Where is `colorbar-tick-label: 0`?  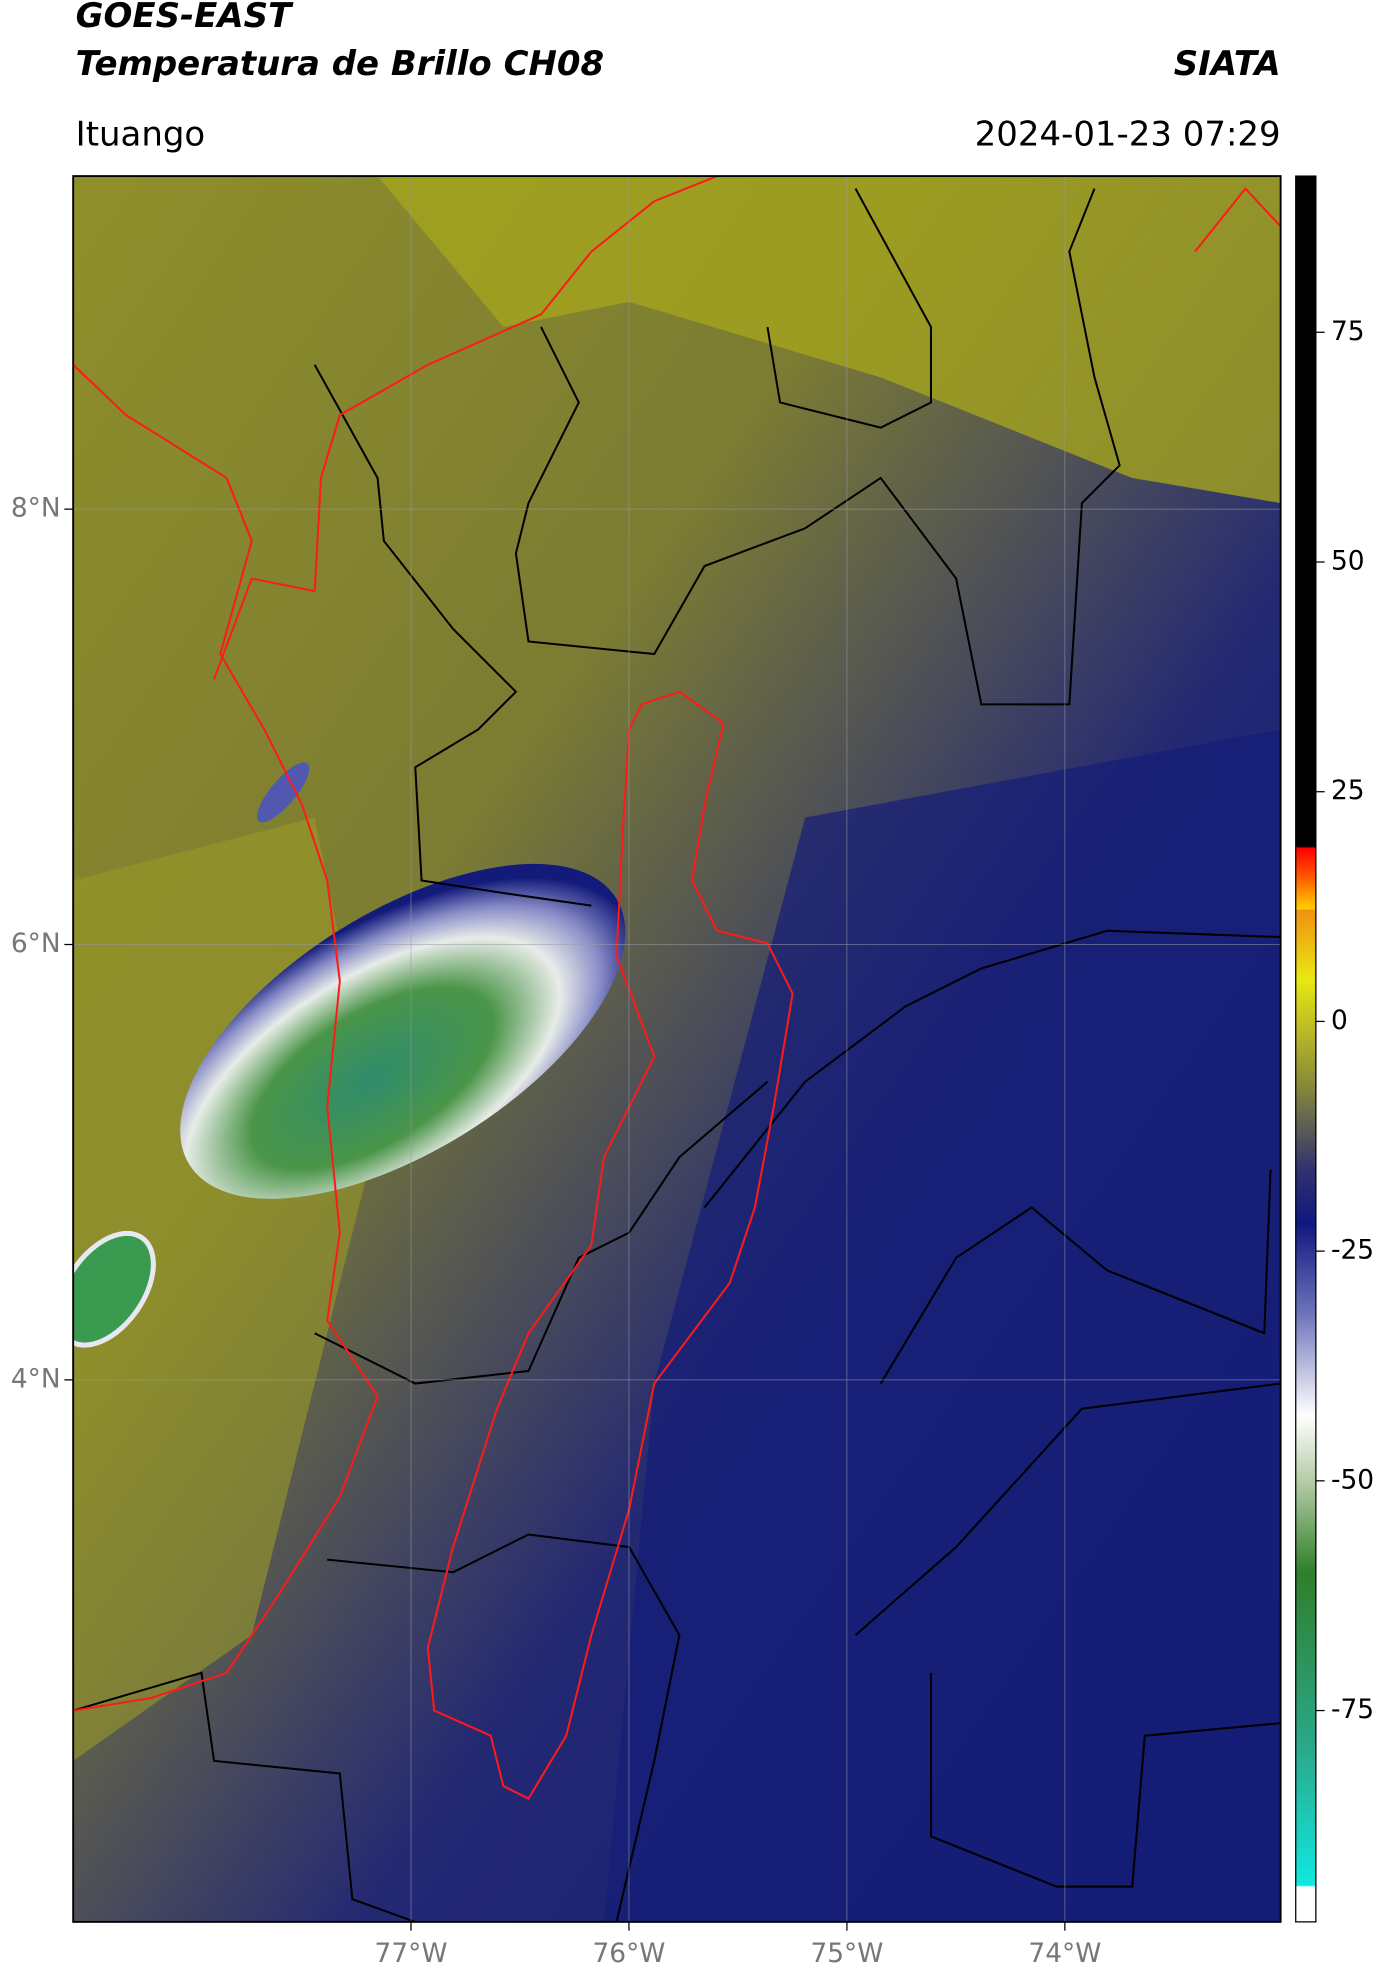 colorbar-tick-label: 0 is located at coordinates (1339, 1020).